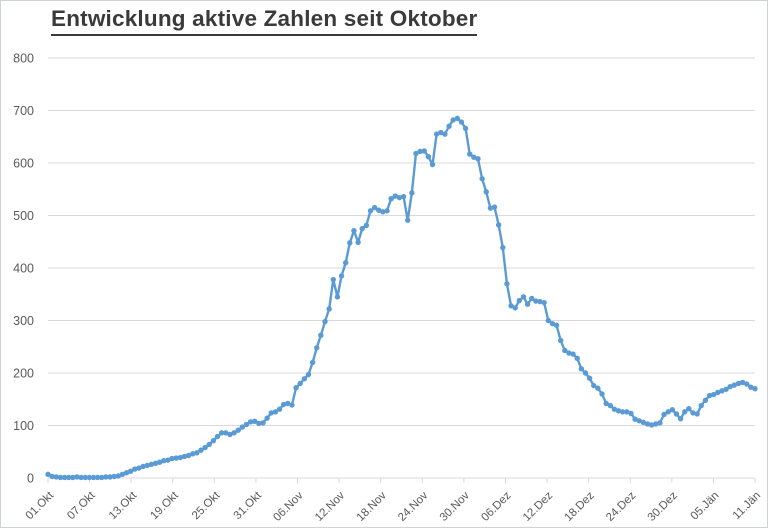 The height and width of the screenshot is (528, 768). Describe the element at coordinates (23, 269) in the screenshot. I see `y-tick-label: 400` at that location.